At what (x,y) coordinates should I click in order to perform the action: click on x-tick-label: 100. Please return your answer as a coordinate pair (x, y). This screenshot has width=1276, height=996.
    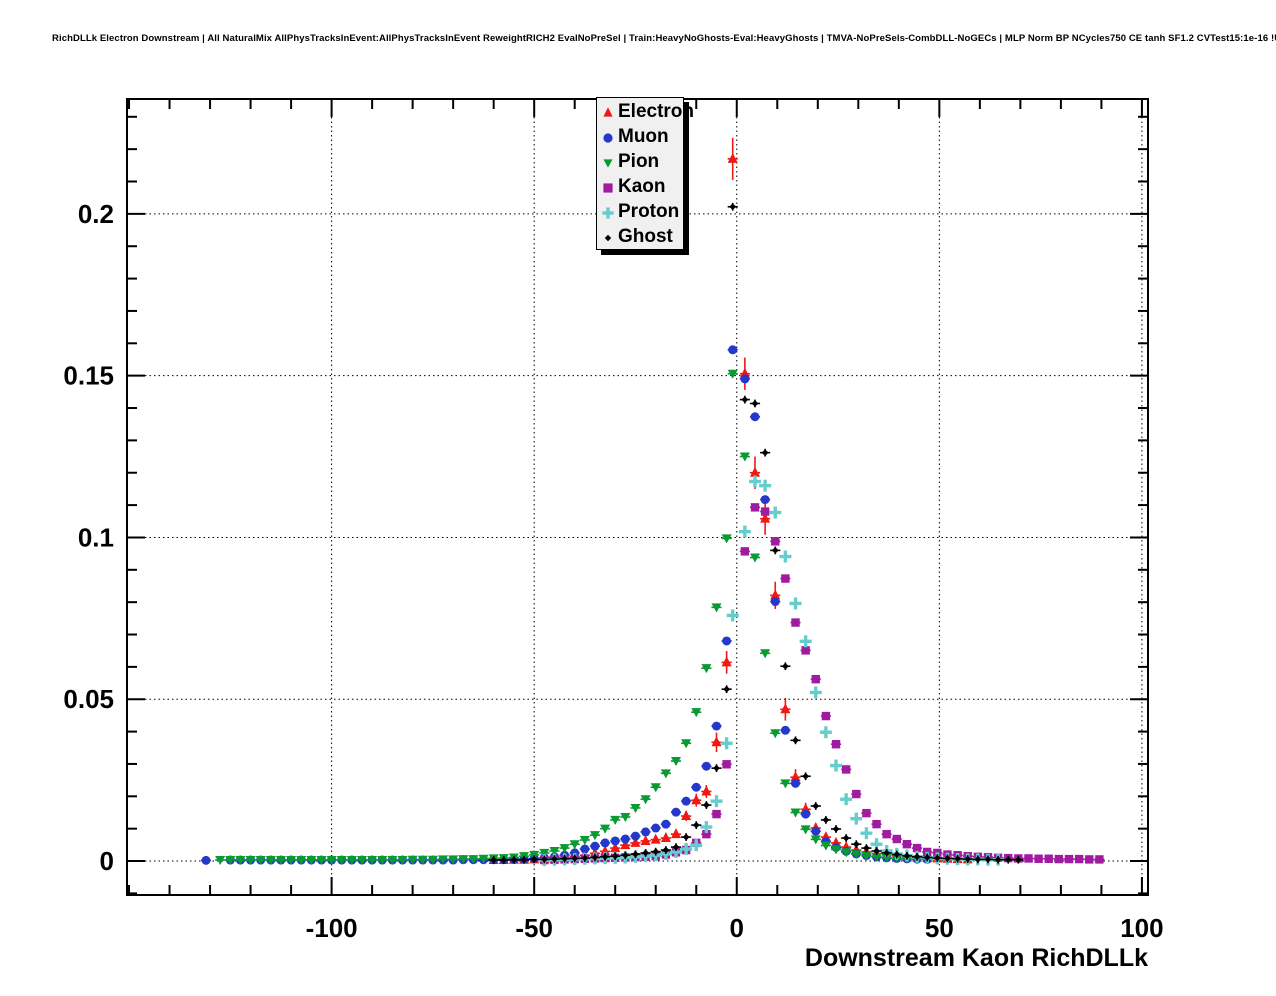
    Looking at the image, I should click on (1141, 928).